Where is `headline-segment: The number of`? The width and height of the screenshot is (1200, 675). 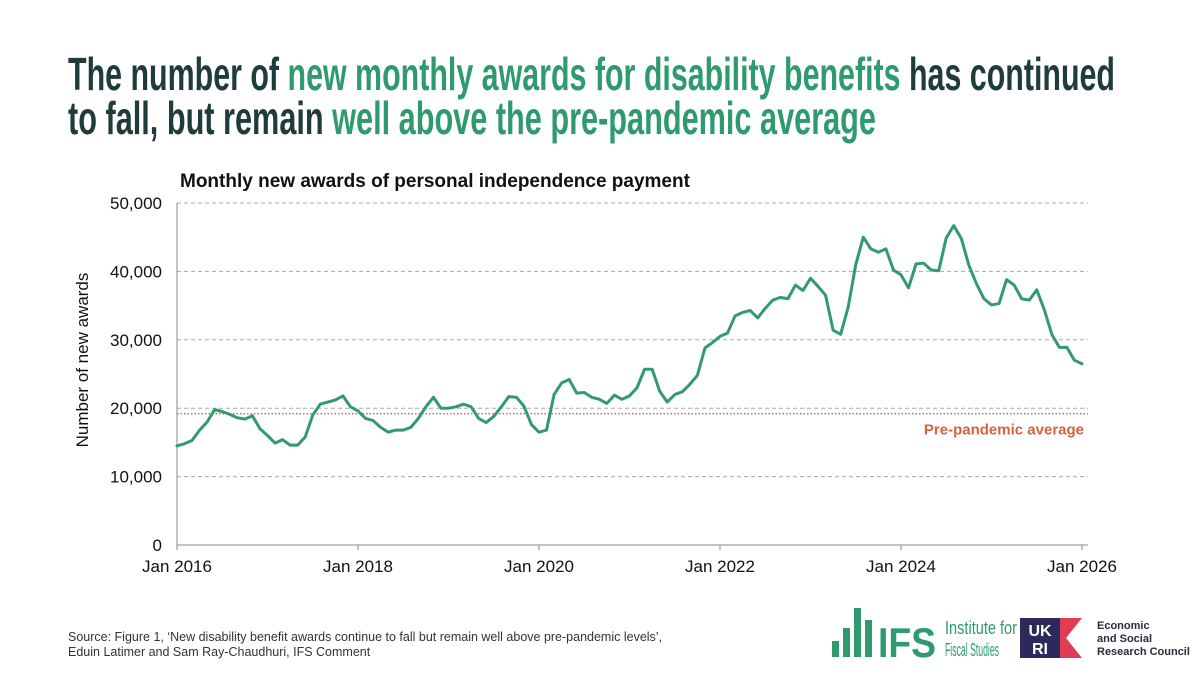
headline-segment: The number of is located at coordinates (178, 74).